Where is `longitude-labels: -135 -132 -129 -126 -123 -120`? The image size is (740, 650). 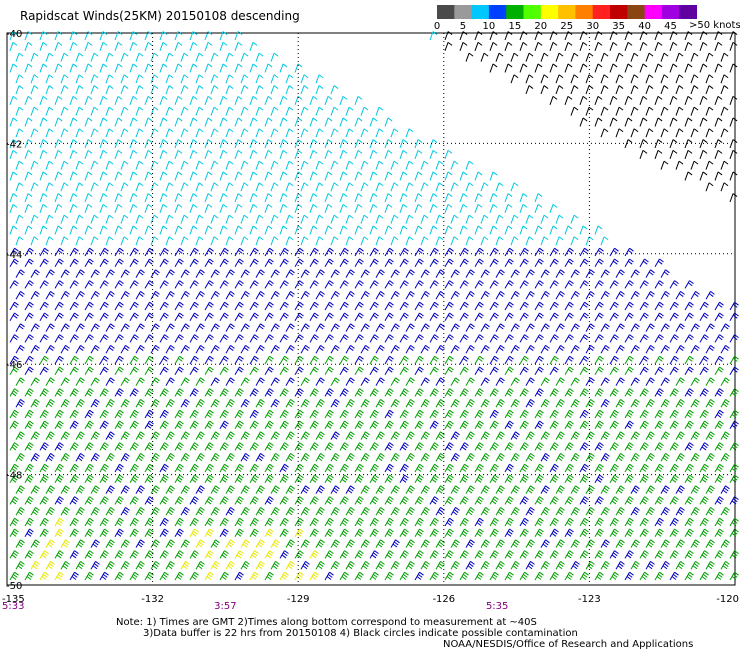
longitude-labels: -135 -132 -129 -126 -123 -120 is located at coordinates (370, 599).